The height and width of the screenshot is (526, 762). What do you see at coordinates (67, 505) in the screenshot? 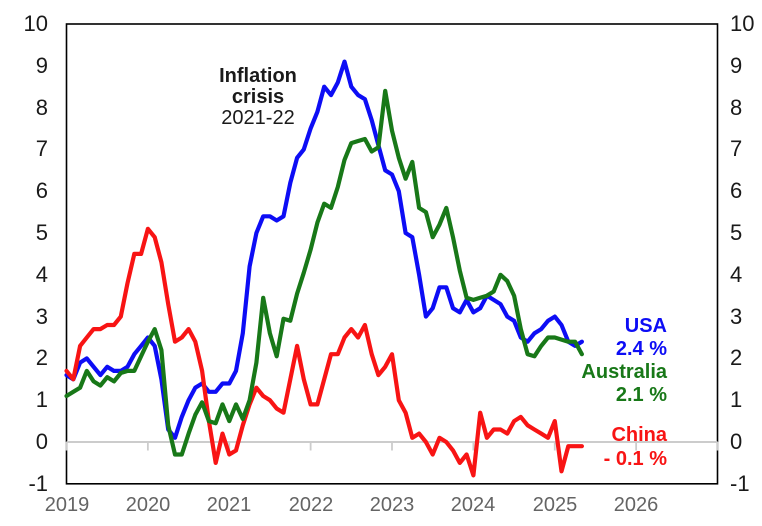
I see `x-axis-label: 2019` at bounding box center [67, 505].